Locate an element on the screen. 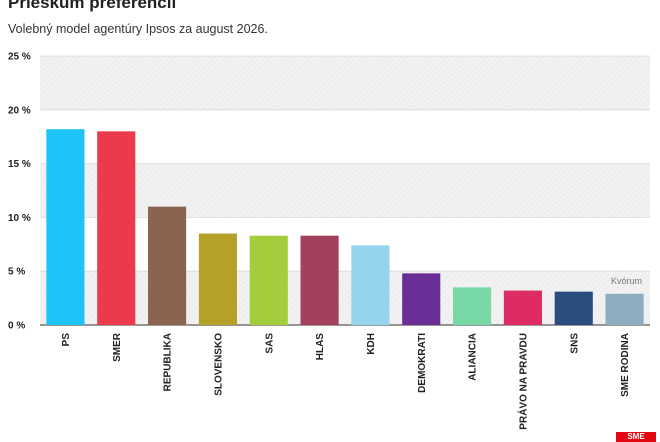  bar-sas is located at coordinates (268, 280).